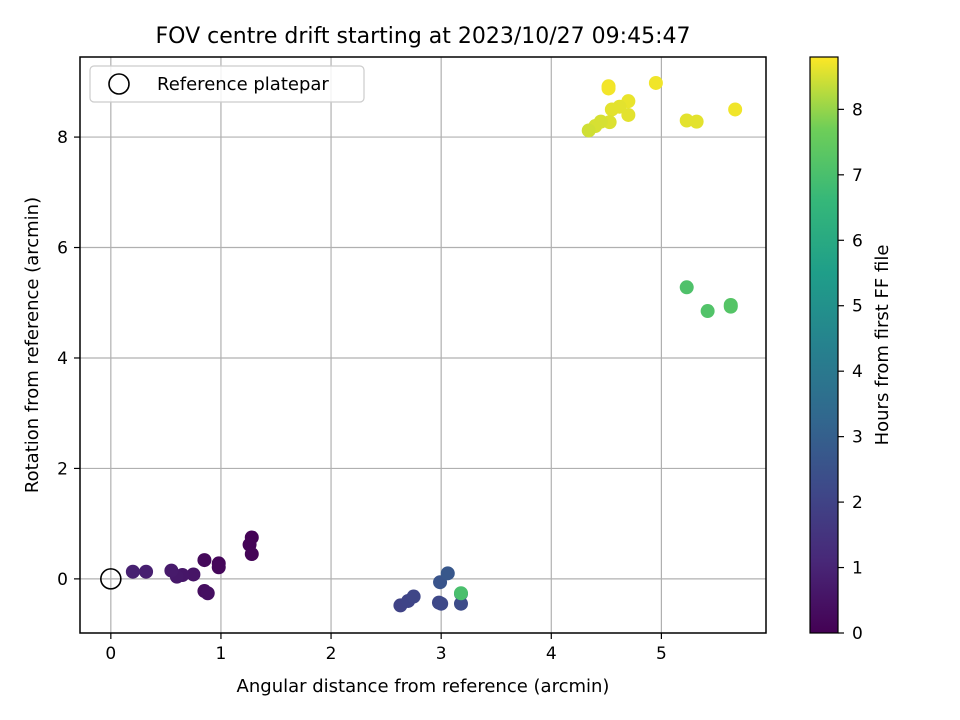 The height and width of the screenshot is (720, 960). What do you see at coordinates (386, 648) in the screenshot?
I see `x-axis-ticks: 0 1 2 3 4 5` at bounding box center [386, 648].